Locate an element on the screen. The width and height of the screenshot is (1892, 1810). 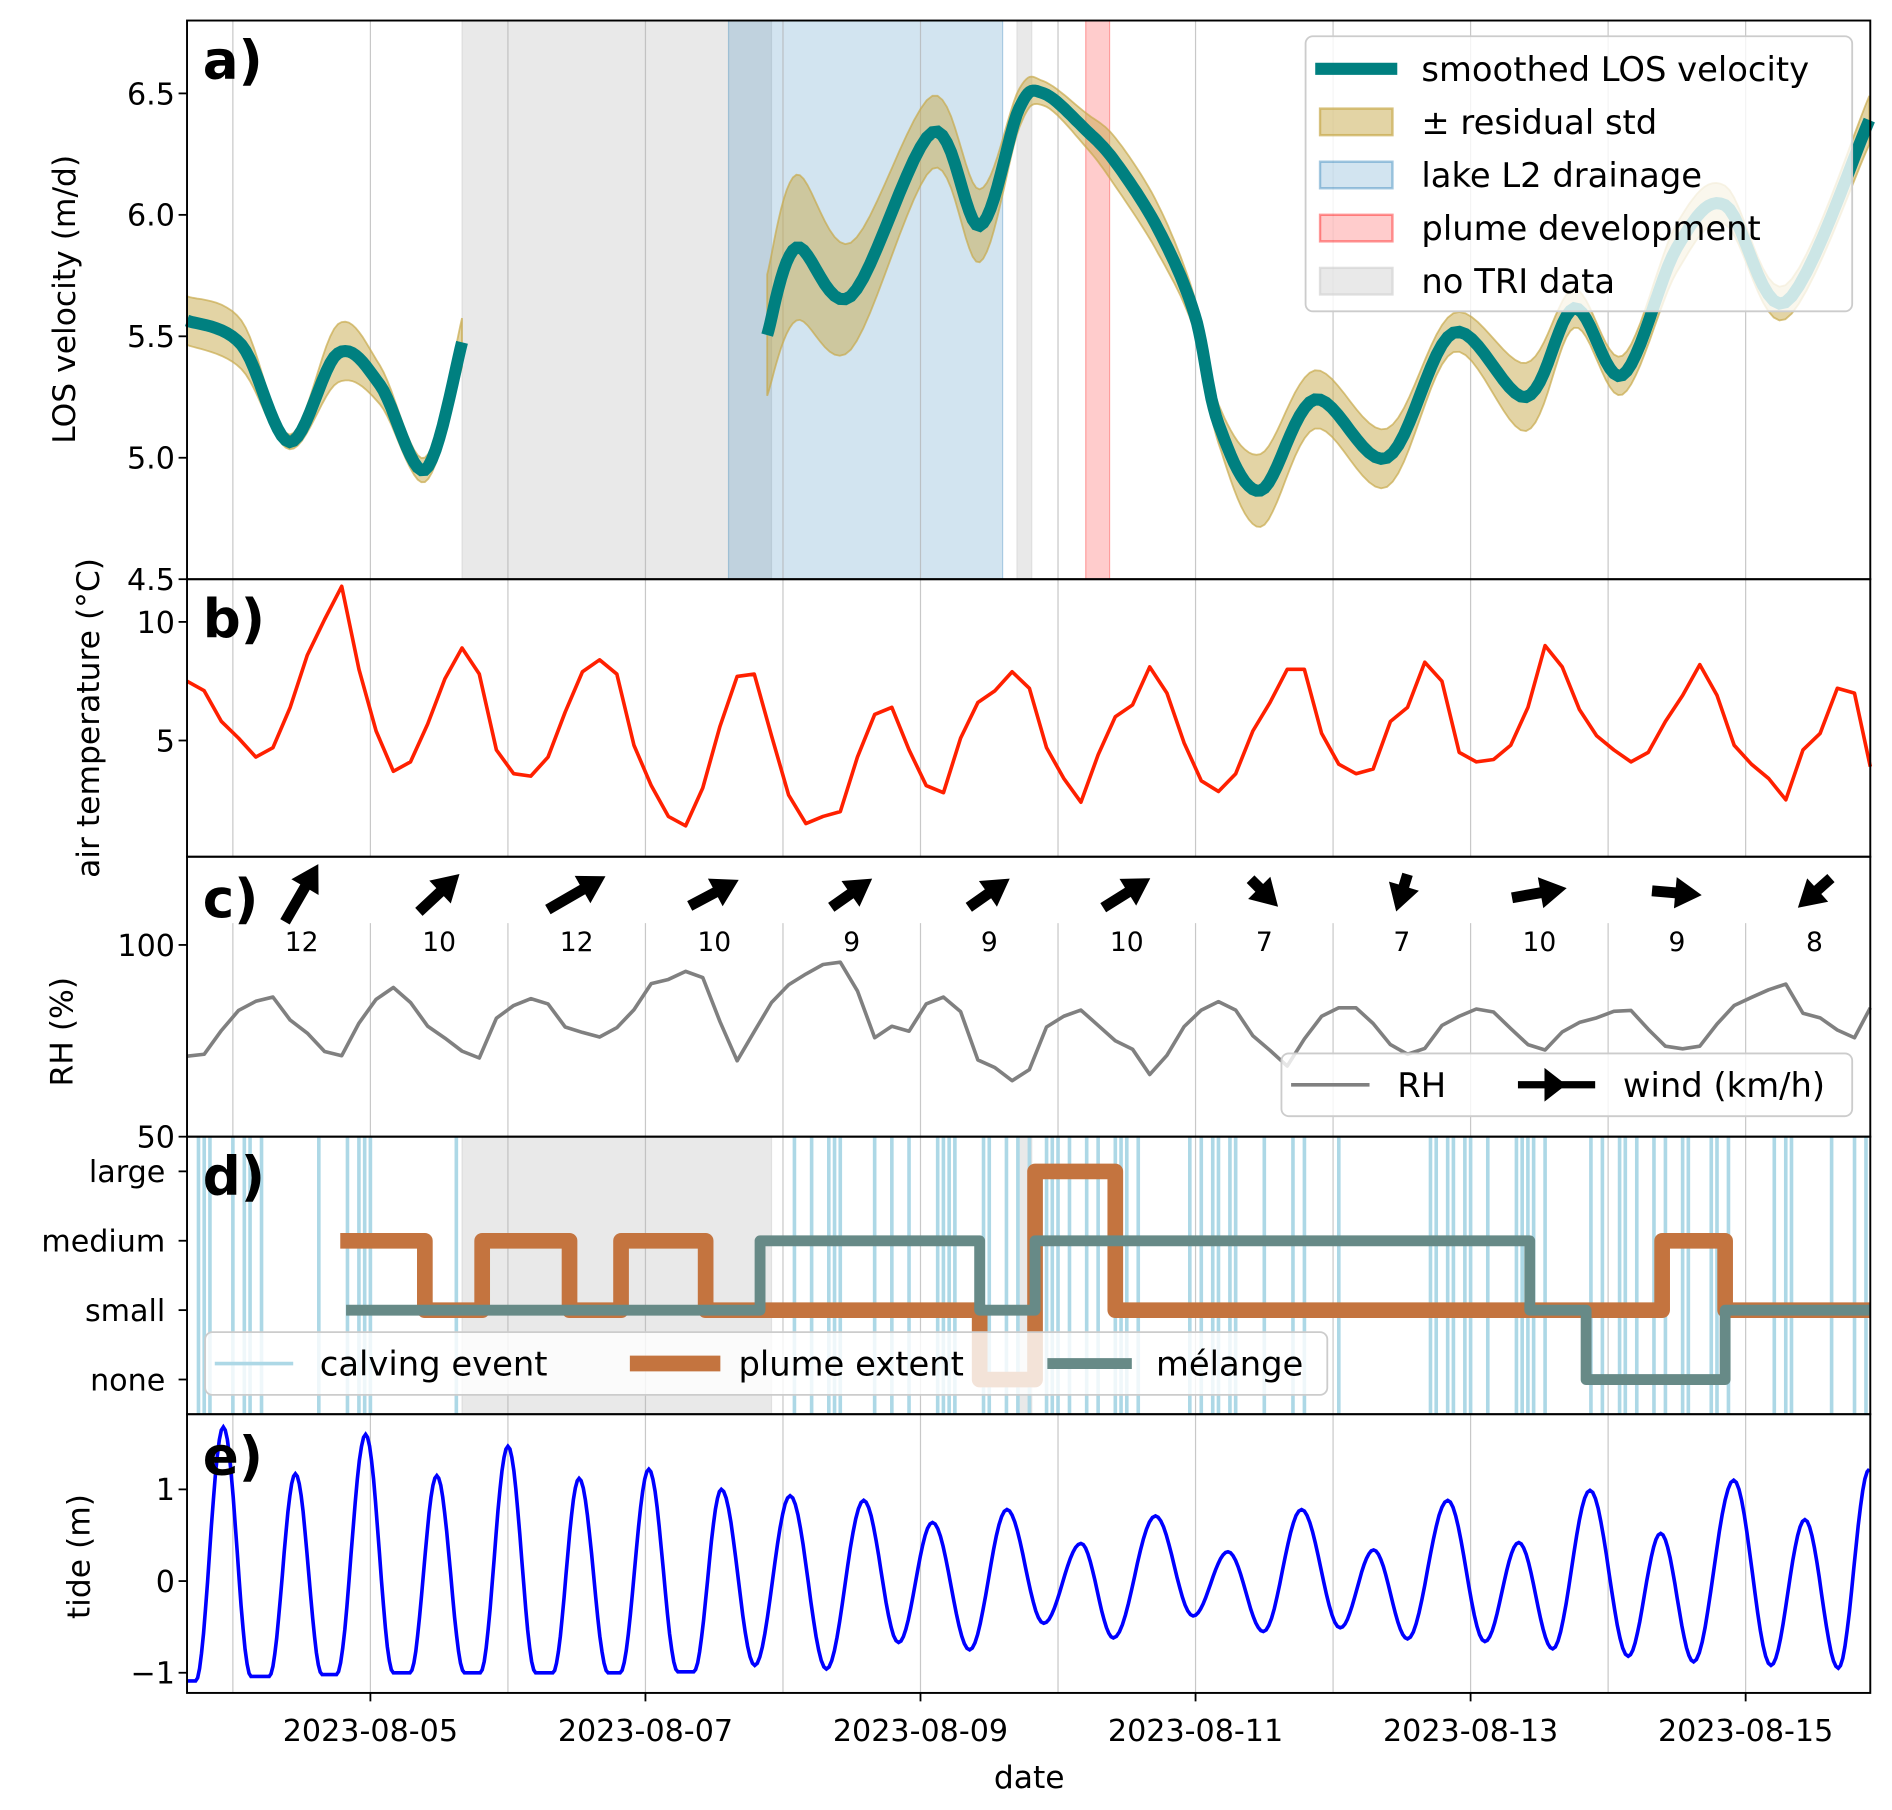
legend-label: no TRI data is located at coordinates (1518, 281).